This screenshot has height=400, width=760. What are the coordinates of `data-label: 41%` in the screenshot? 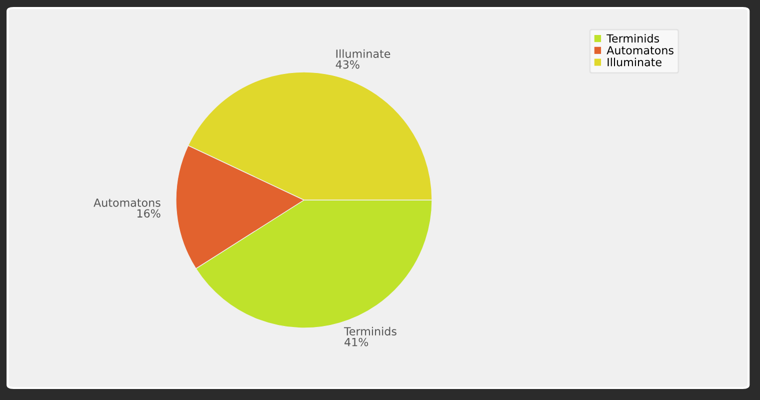 It's located at (356, 342).